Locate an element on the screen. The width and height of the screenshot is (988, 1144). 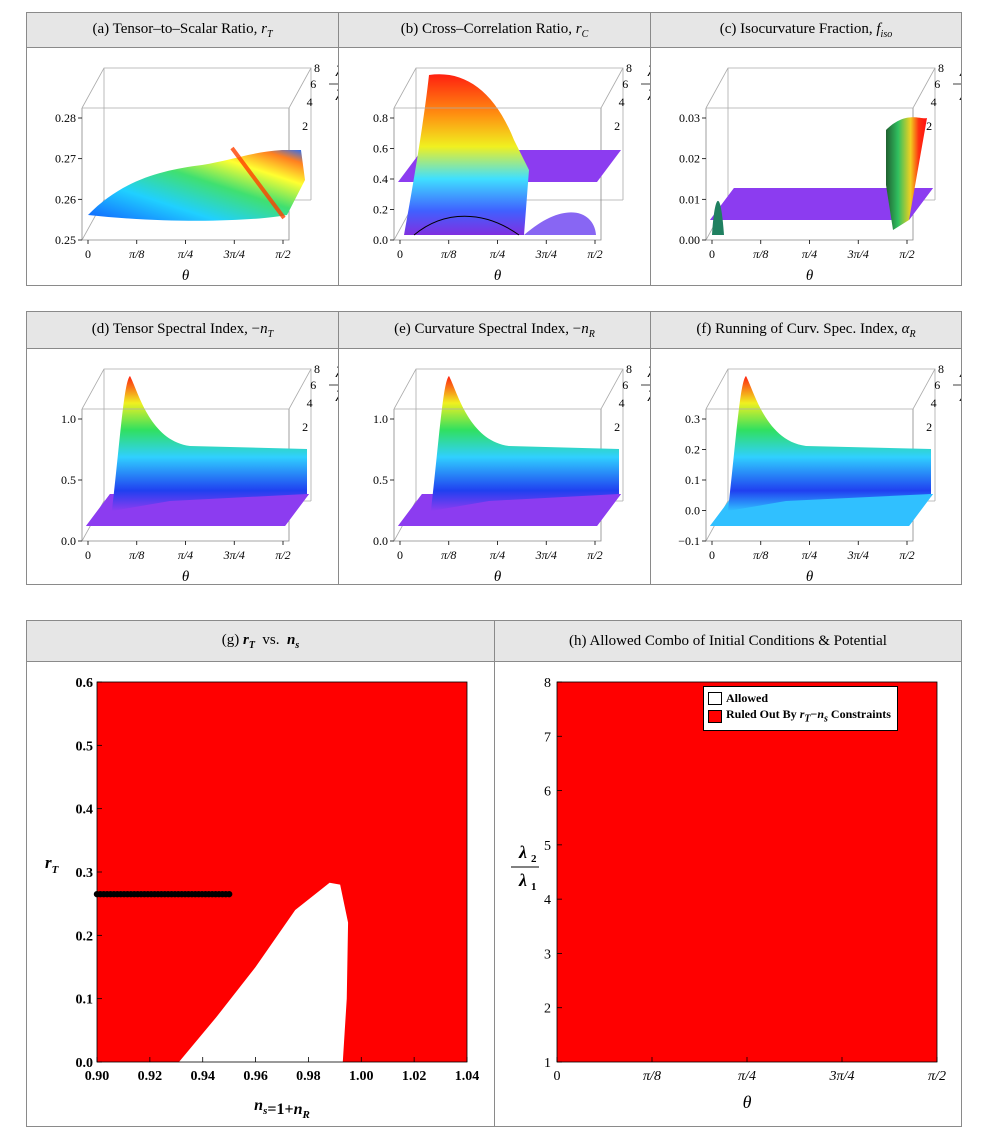
x-axis-label: θ is located at coordinates (747, 1102).